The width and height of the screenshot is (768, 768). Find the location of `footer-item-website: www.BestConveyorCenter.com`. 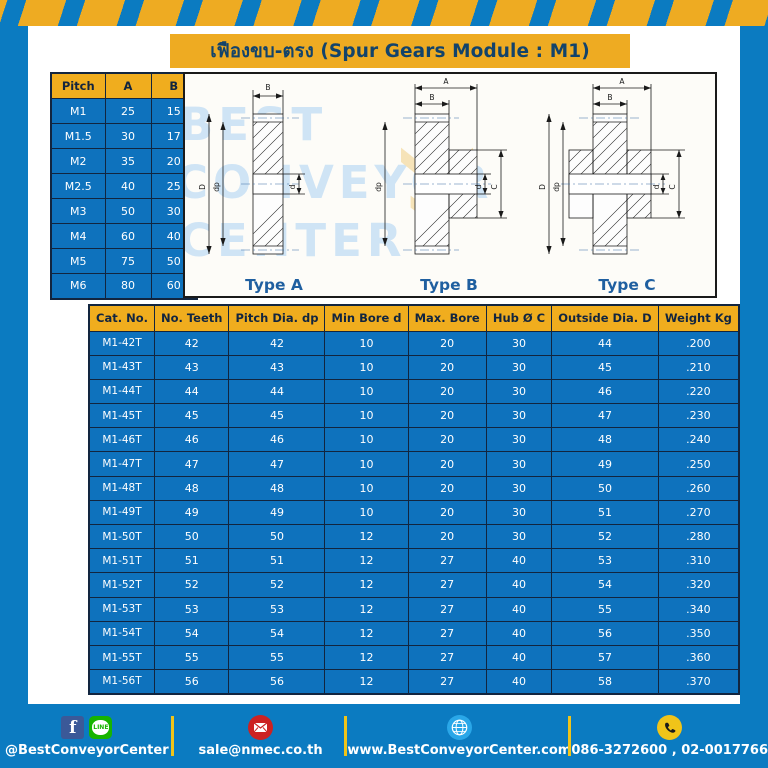

footer-item-website: www.BestConveyorCenter.com is located at coordinates (459, 736).